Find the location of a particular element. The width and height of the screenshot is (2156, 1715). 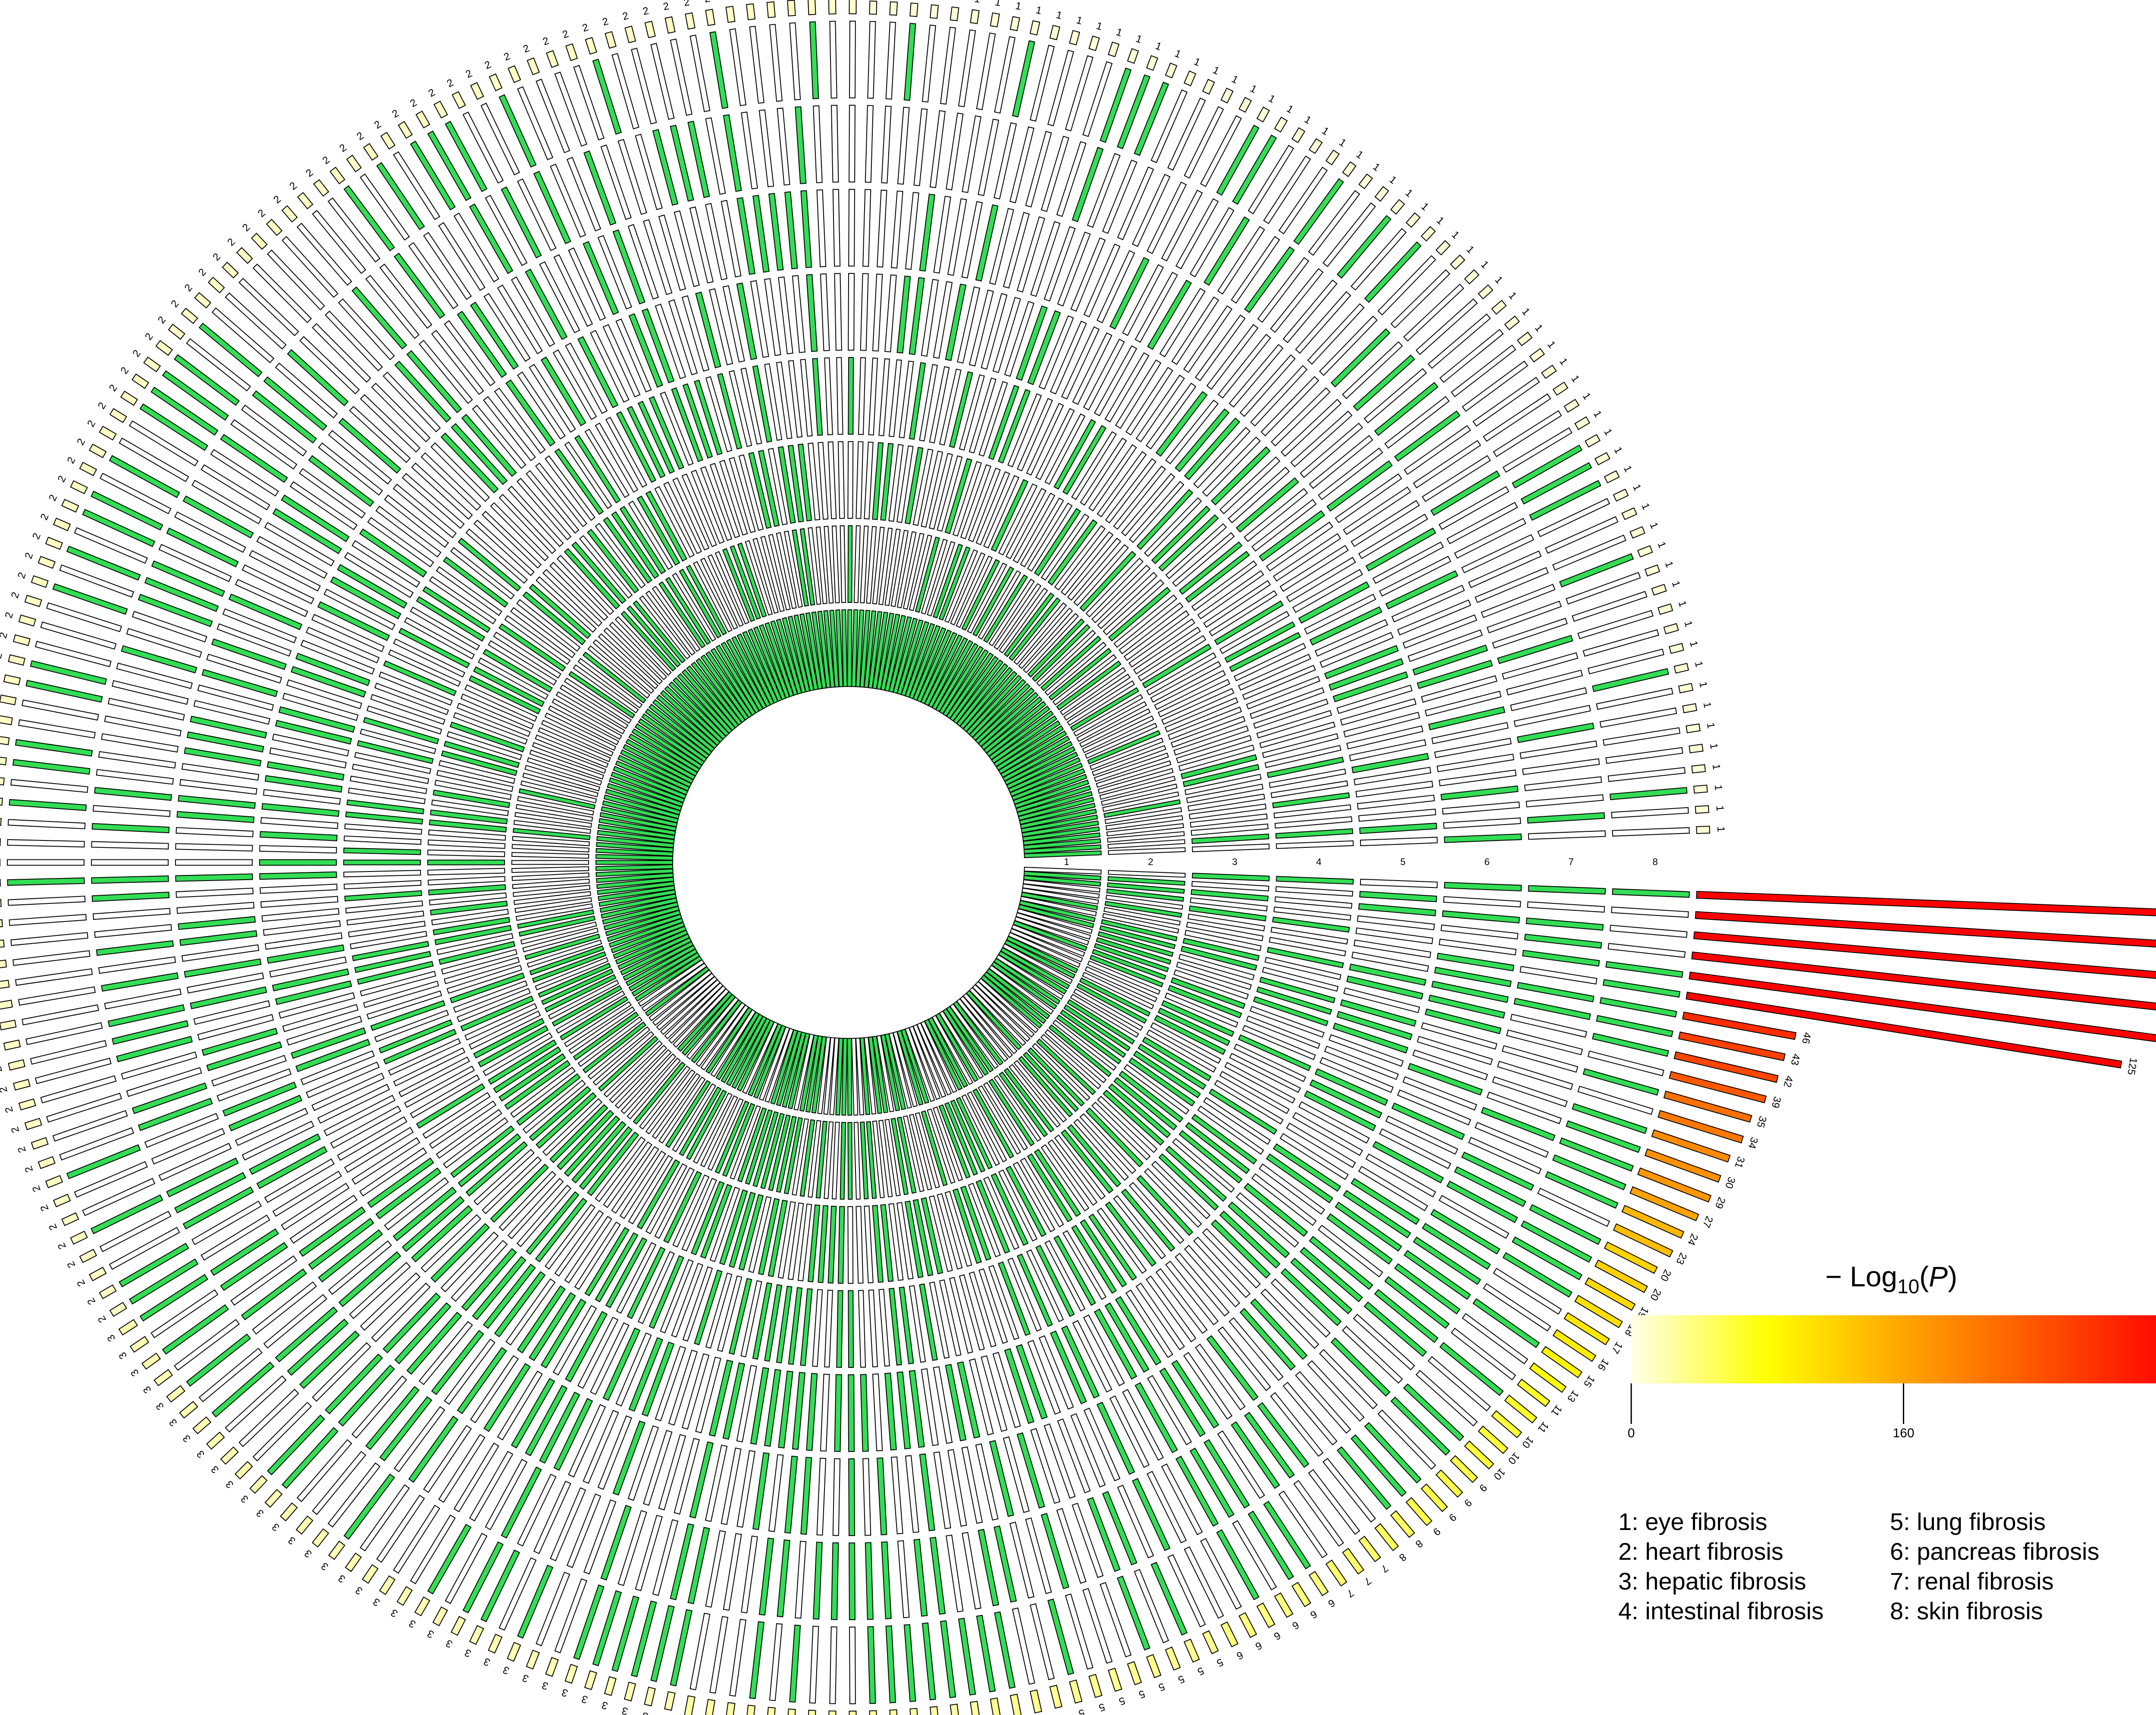

outer-value-label: 8 is located at coordinates (1402, 1557).